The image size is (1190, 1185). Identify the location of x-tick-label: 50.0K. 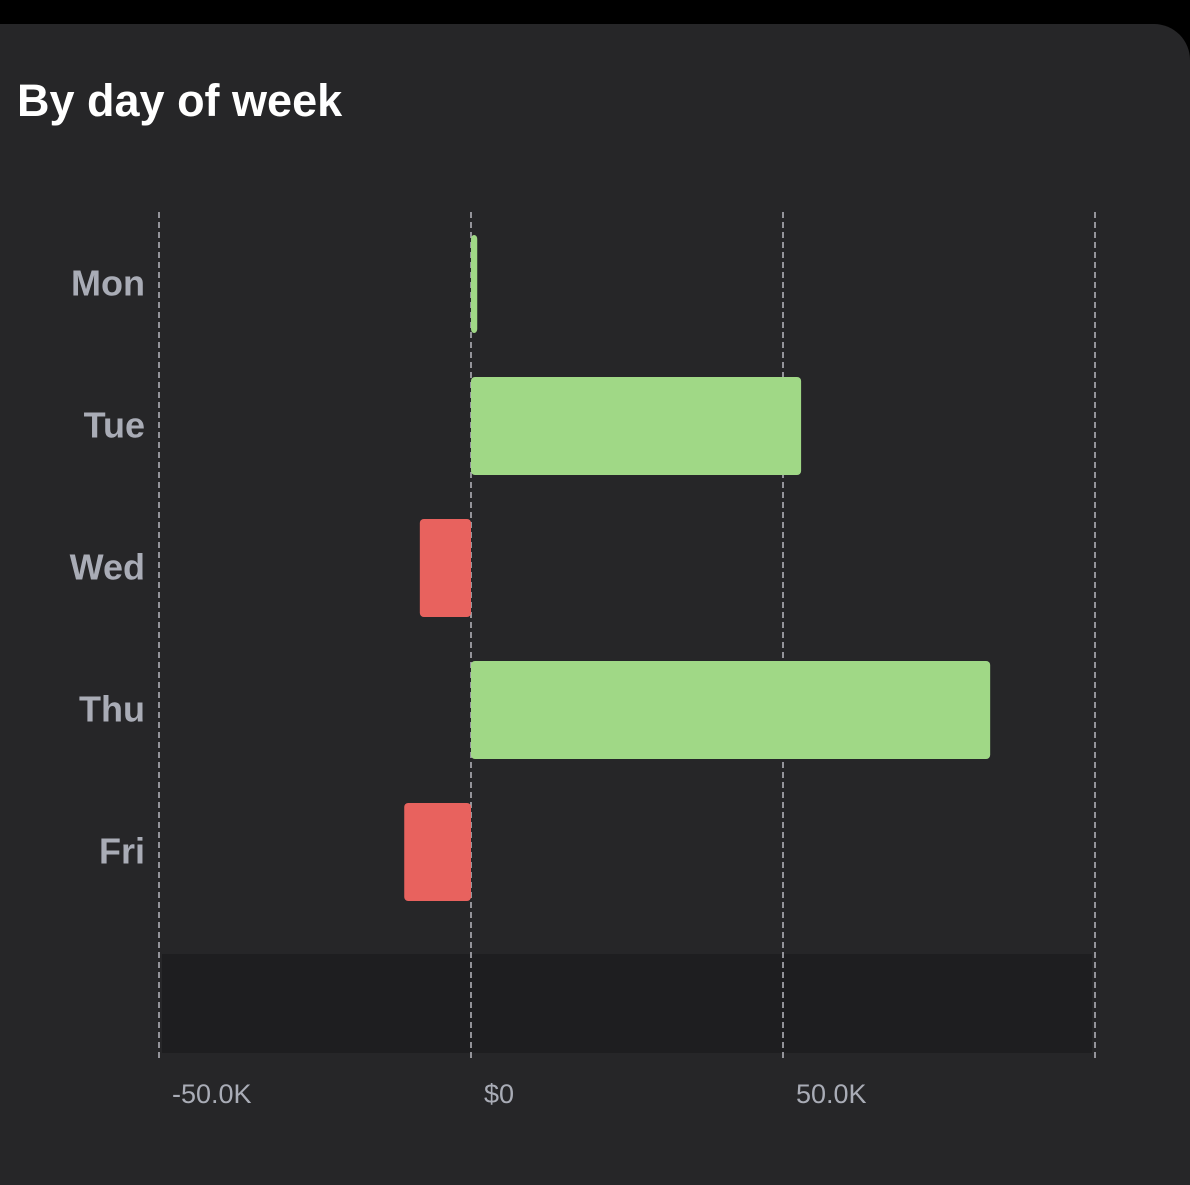
(831, 1094).